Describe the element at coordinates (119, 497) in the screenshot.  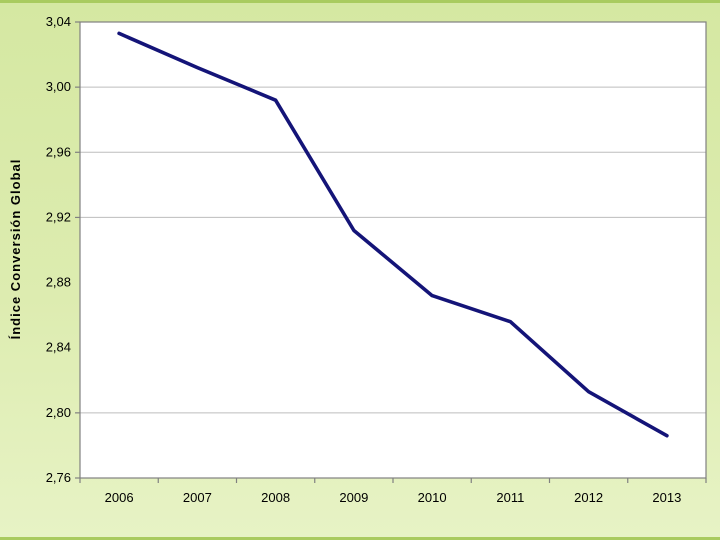
I see `x-tick-label: 2006` at that location.